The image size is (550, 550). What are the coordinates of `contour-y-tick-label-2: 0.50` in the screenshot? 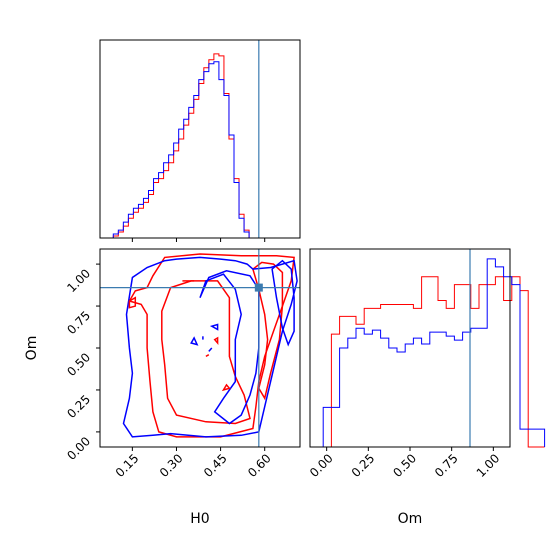 It's located at (78, 364).